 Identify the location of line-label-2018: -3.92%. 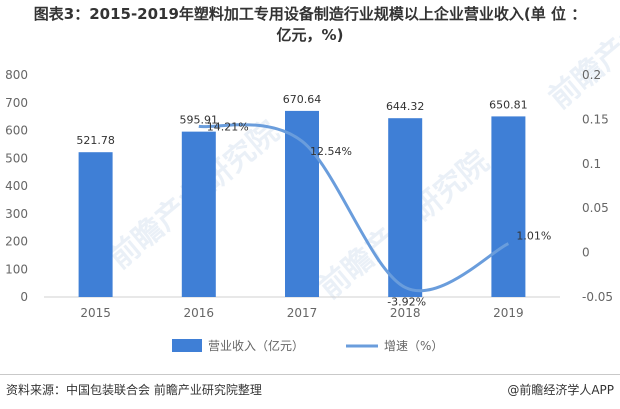
(406, 301).